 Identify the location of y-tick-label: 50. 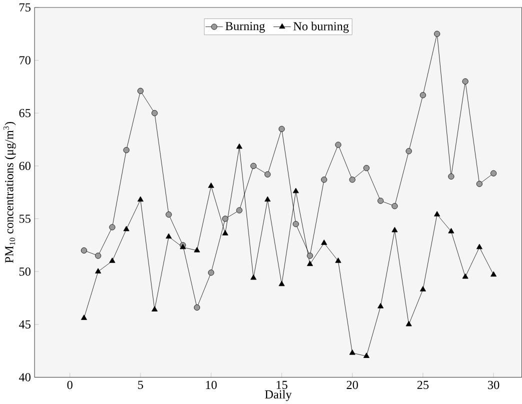
(24, 271).